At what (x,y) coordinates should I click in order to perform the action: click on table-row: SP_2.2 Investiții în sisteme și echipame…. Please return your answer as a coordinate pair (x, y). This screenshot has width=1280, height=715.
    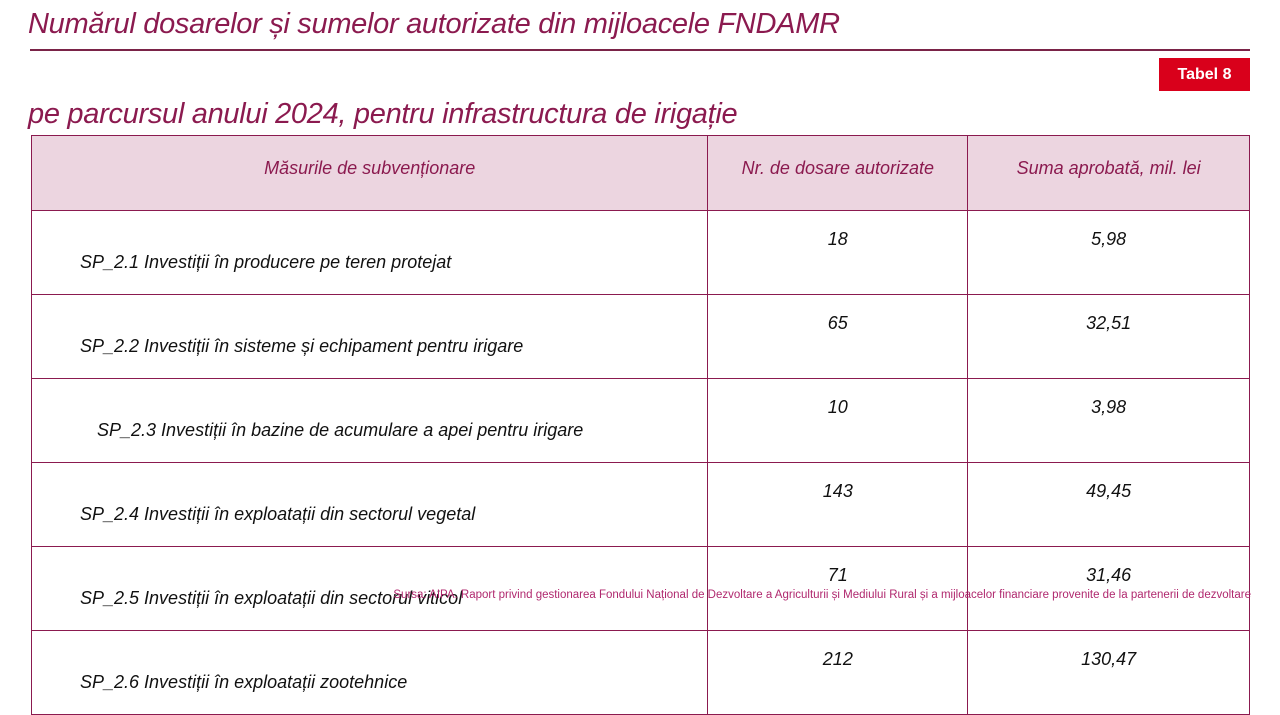
    Looking at the image, I should click on (640, 336).